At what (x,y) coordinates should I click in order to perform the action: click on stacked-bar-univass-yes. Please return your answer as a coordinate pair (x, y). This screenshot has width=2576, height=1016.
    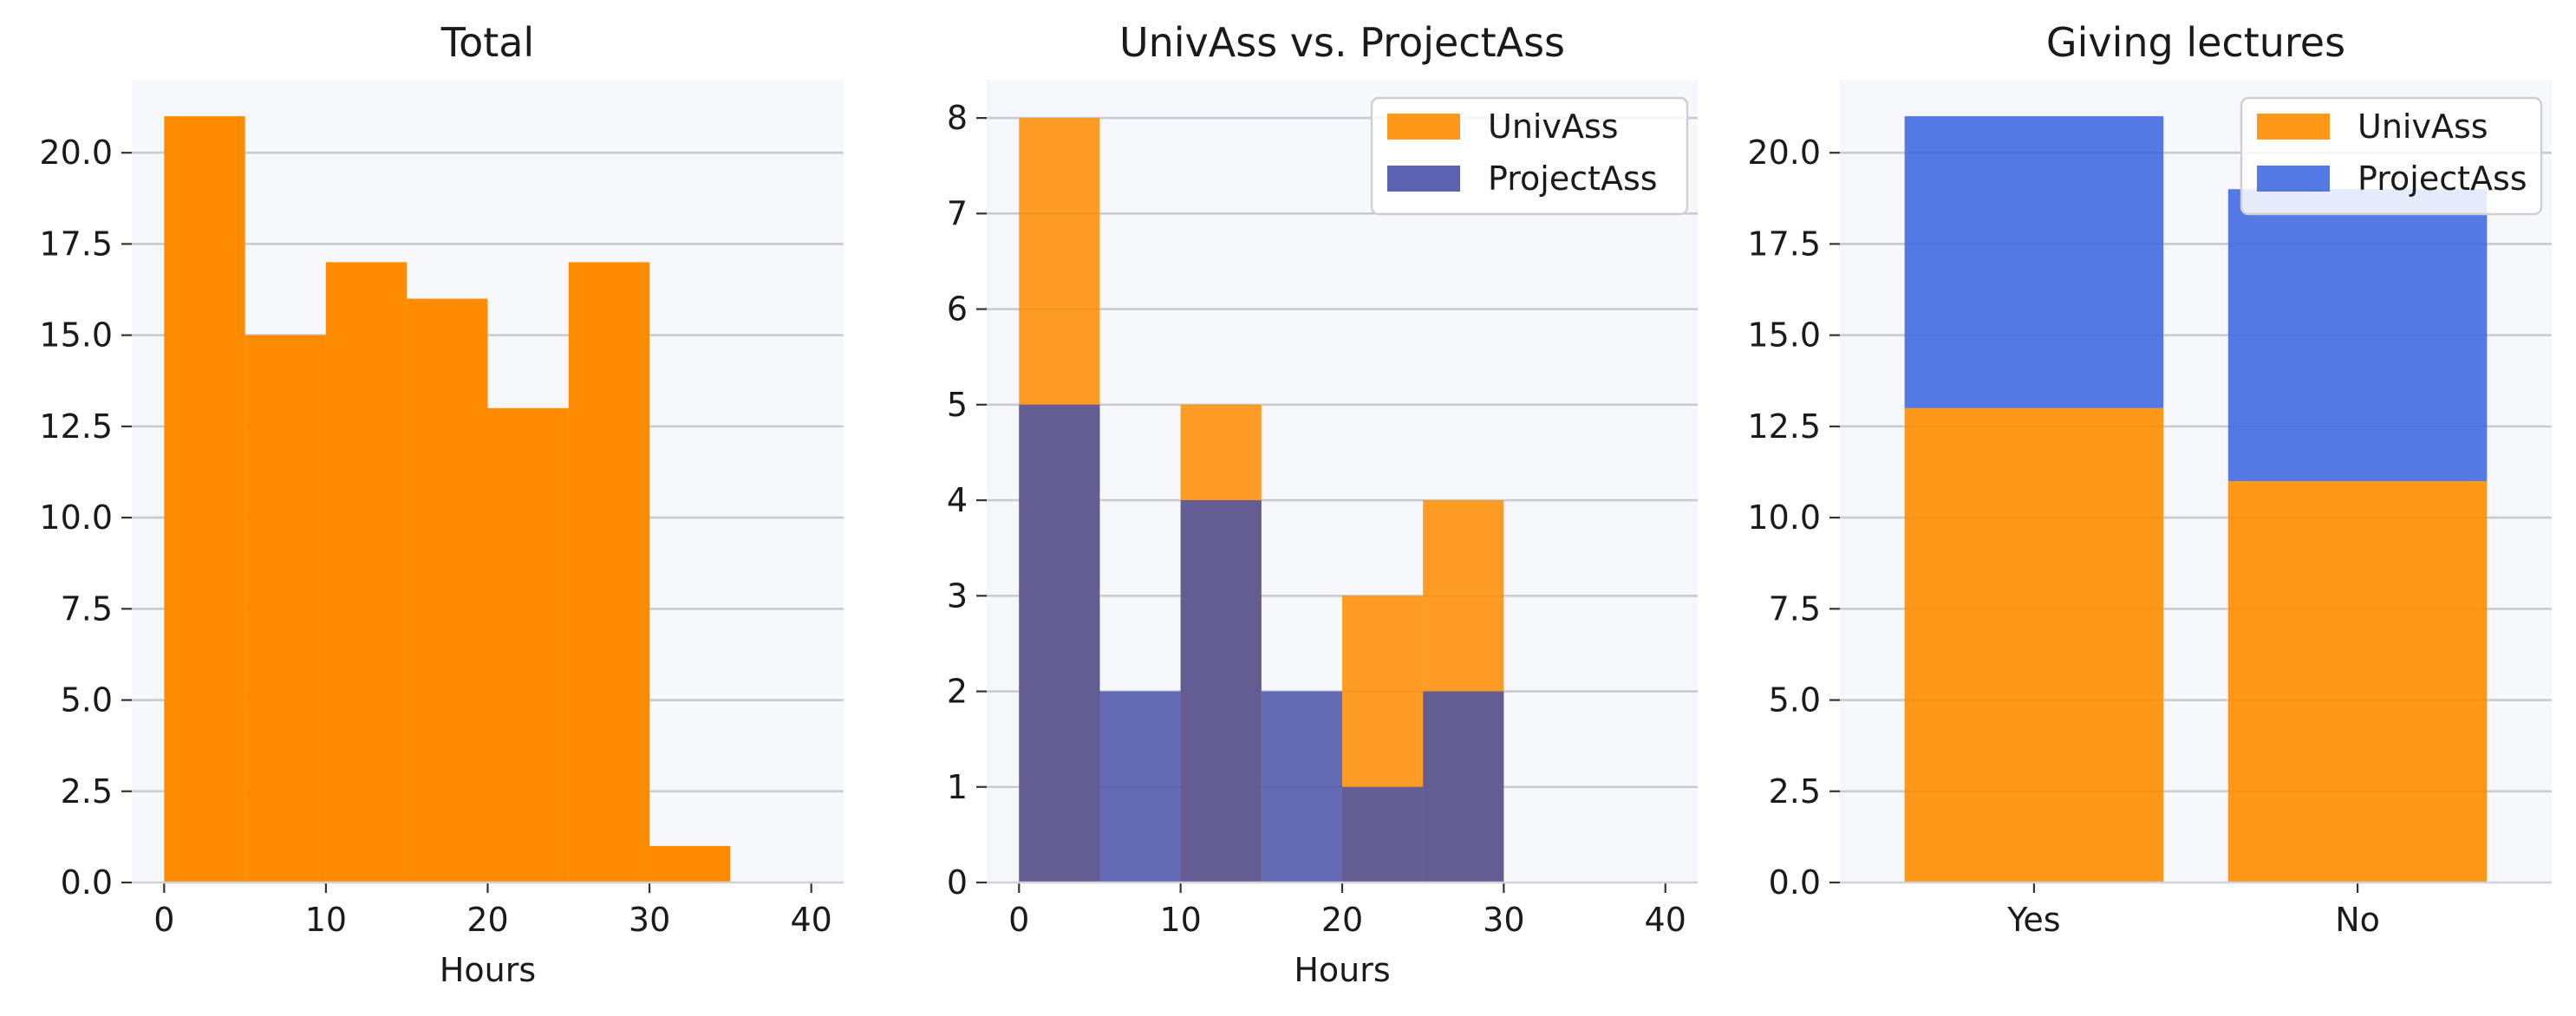
    Looking at the image, I should click on (2034, 644).